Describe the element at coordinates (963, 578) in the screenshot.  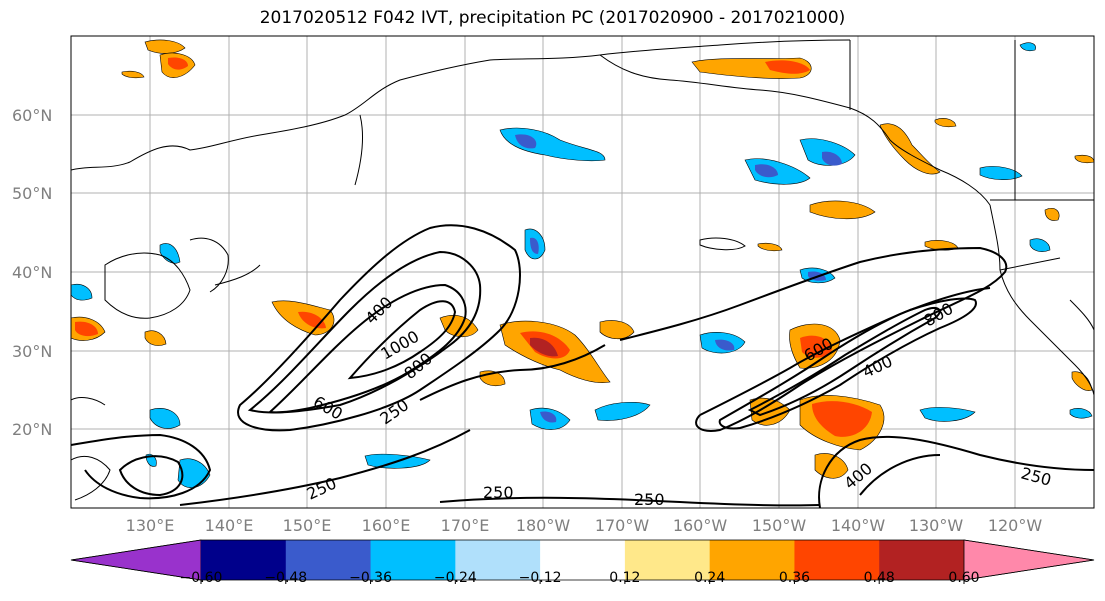
I see `colorbar-tick-label: 0.60` at that location.